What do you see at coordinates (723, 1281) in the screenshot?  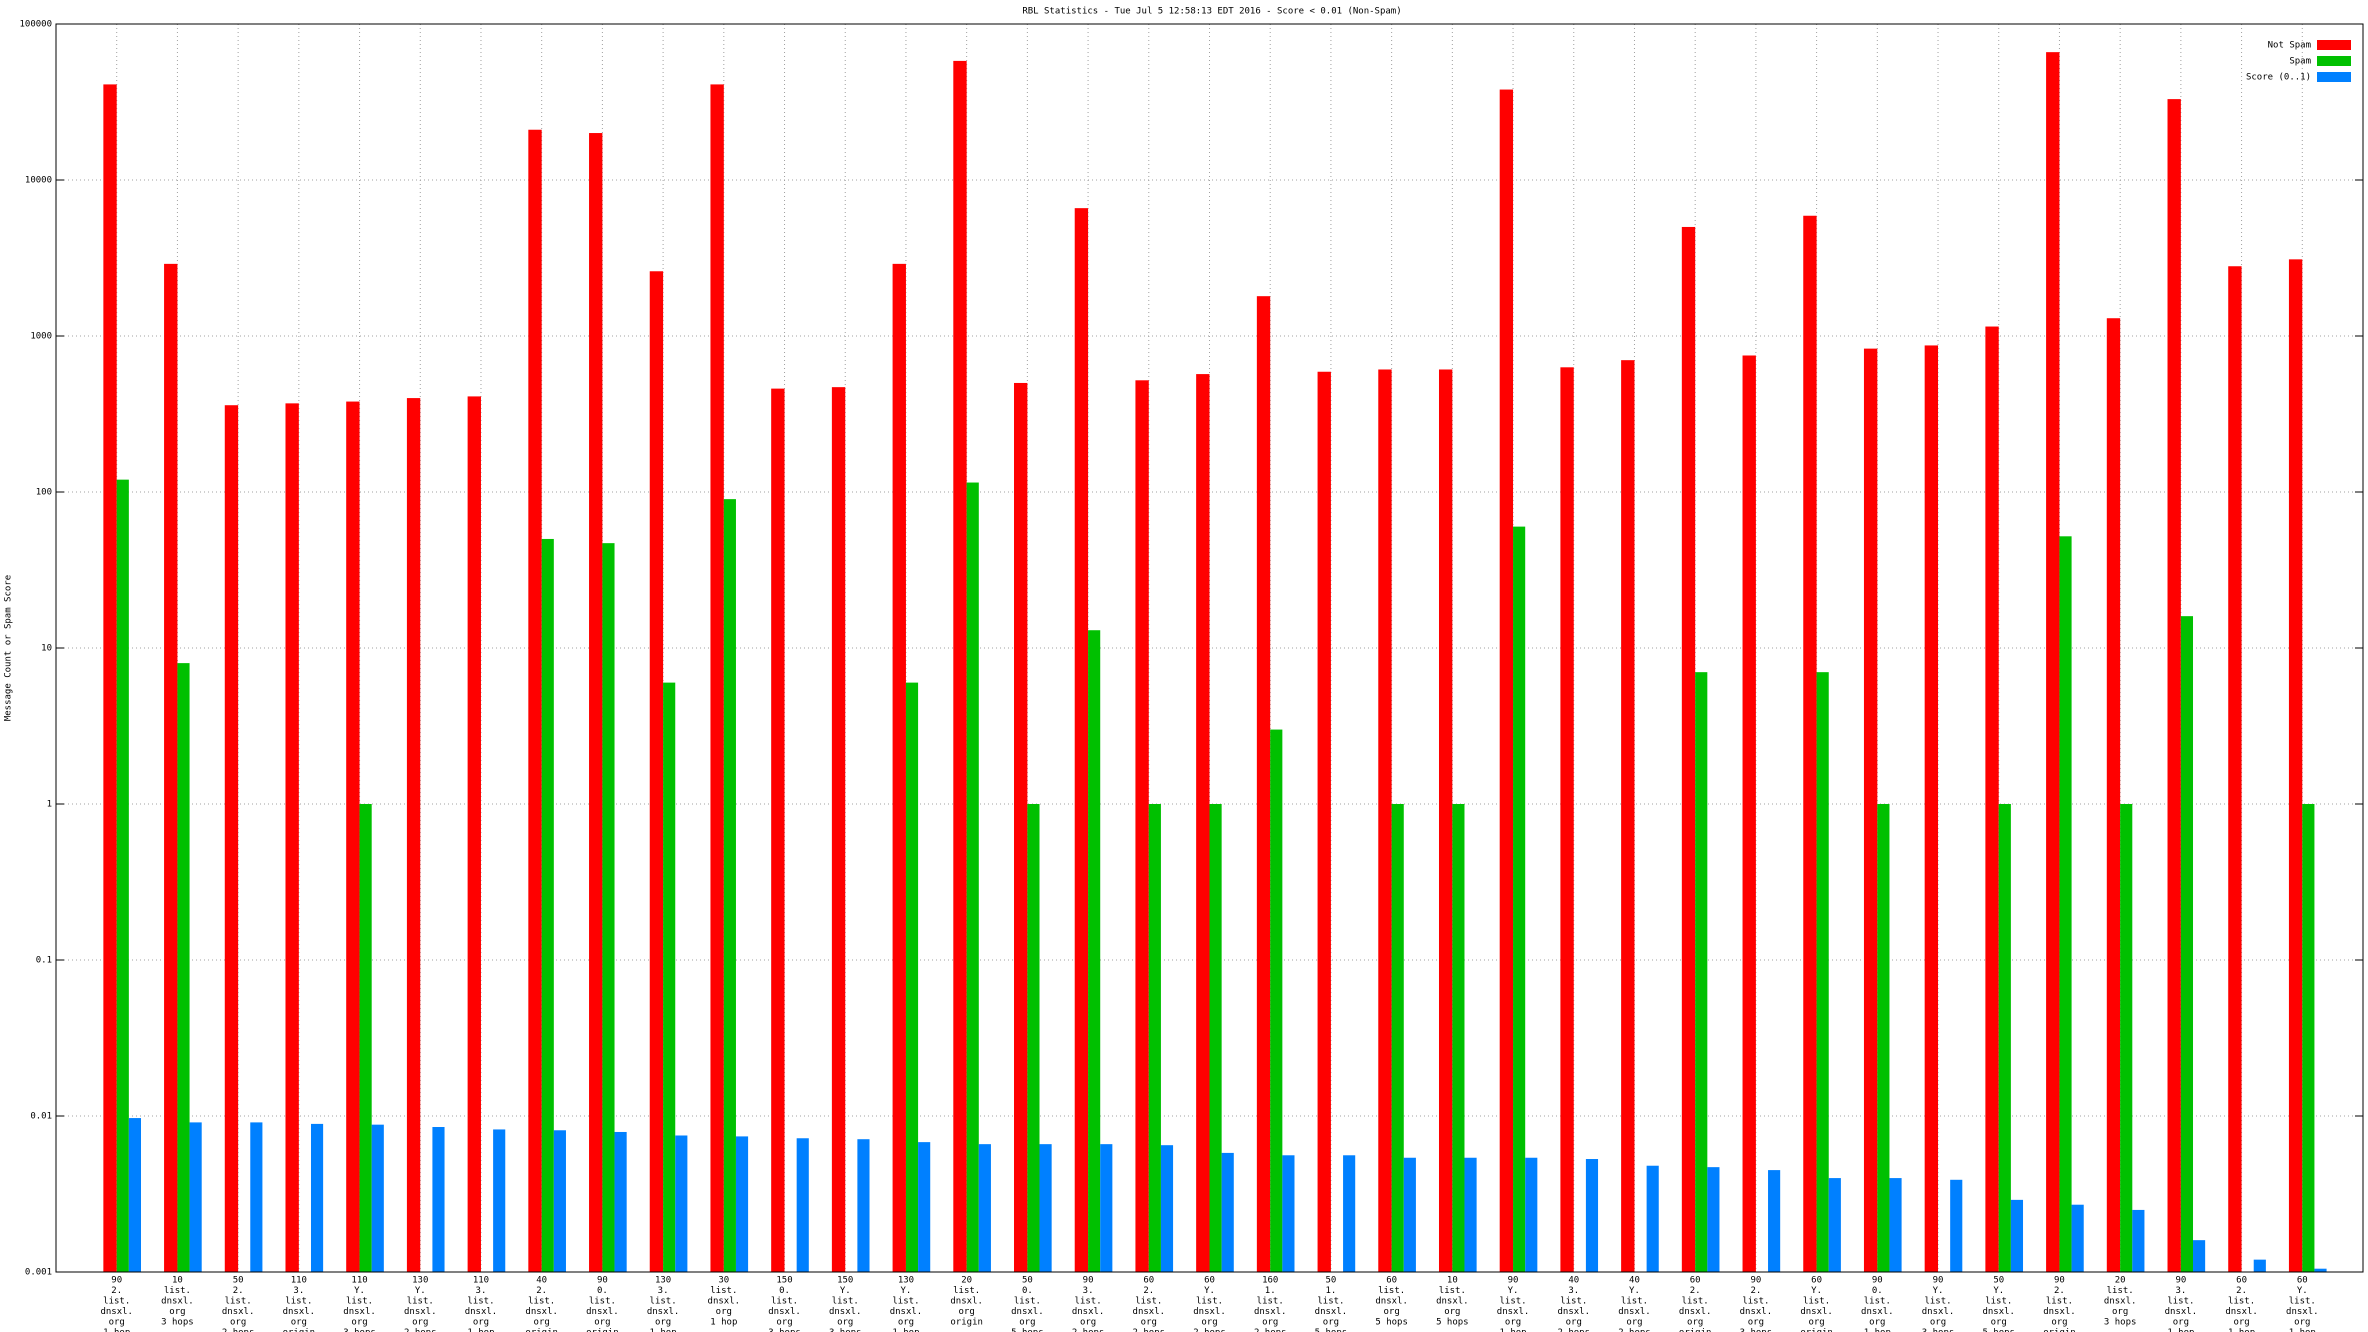 I see `x-tick-label: 30` at bounding box center [723, 1281].